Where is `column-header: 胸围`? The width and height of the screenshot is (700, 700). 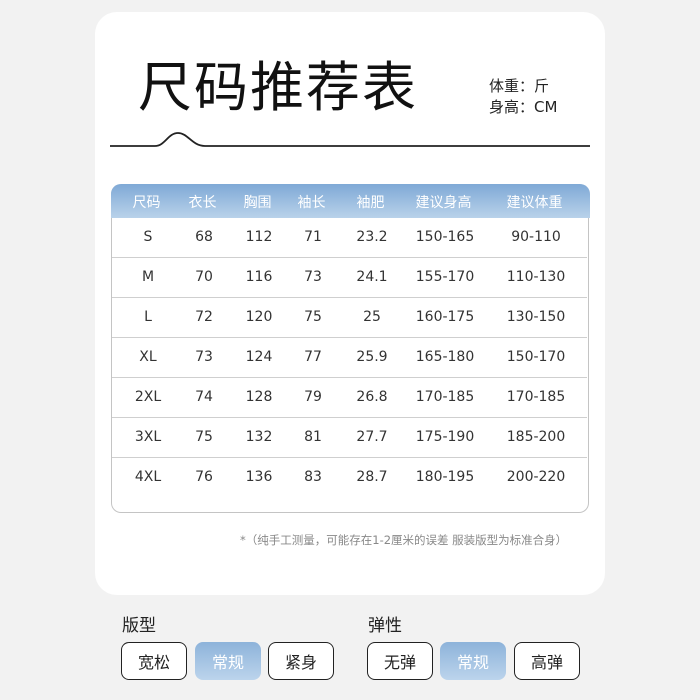
column-header: 胸围 is located at coordinates (257, 203).